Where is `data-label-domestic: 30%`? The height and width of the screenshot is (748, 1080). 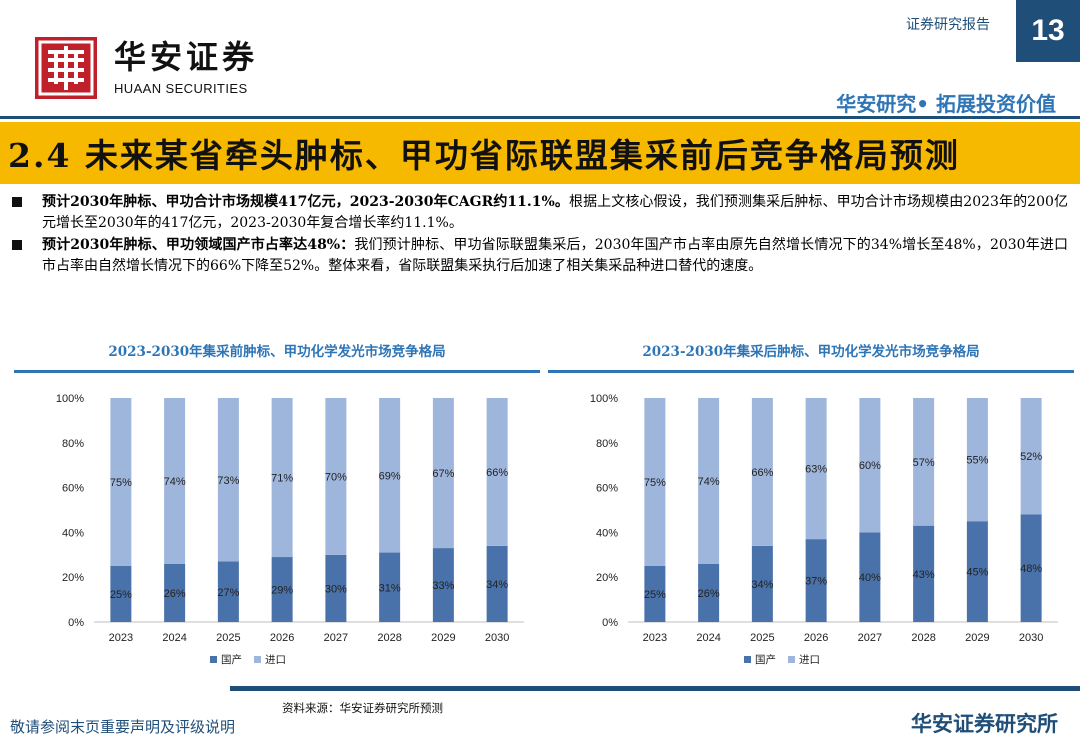
data-label-domestic: 30% is located at coordinates (336, 589).